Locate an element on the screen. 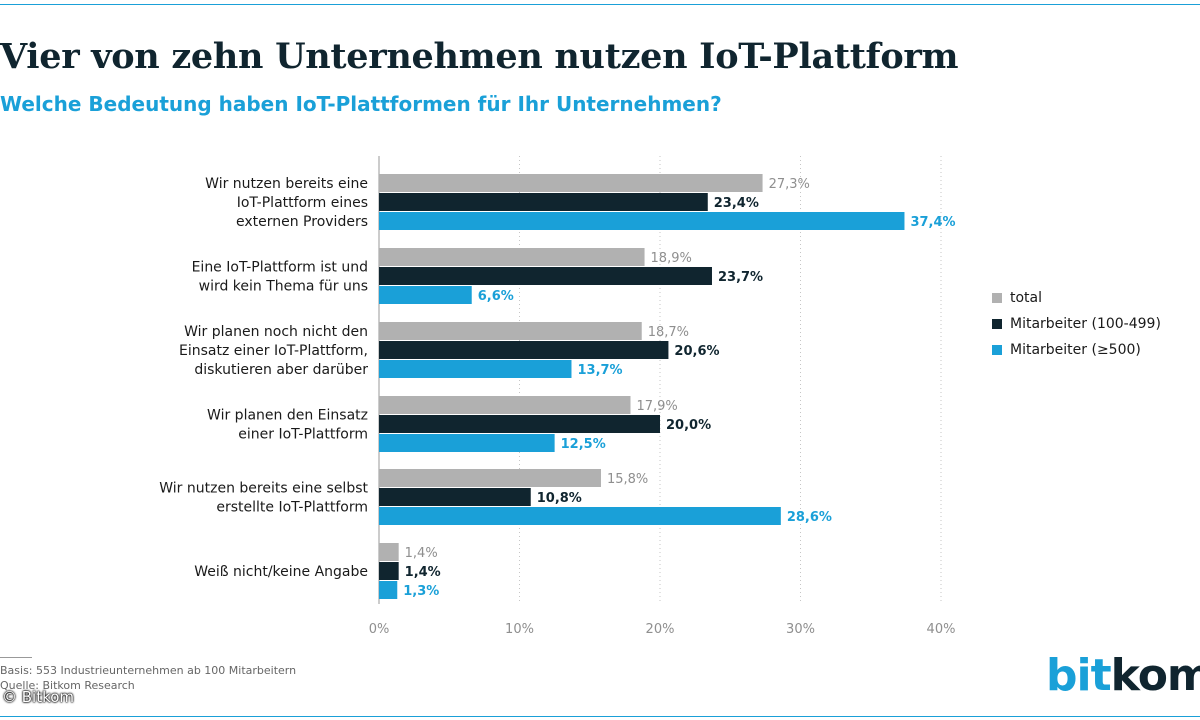  category-label: externen Providers is located at coordinates (302, 222).